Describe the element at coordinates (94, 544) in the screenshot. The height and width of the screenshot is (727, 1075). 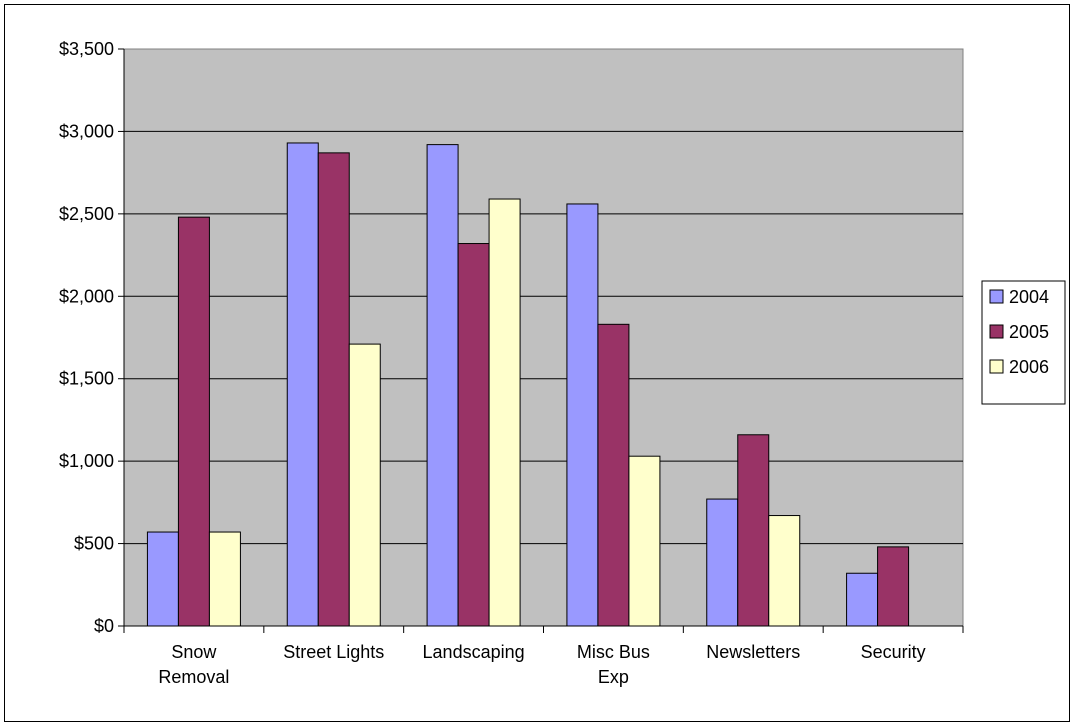
I see `y-tick-label: $500` at that location.